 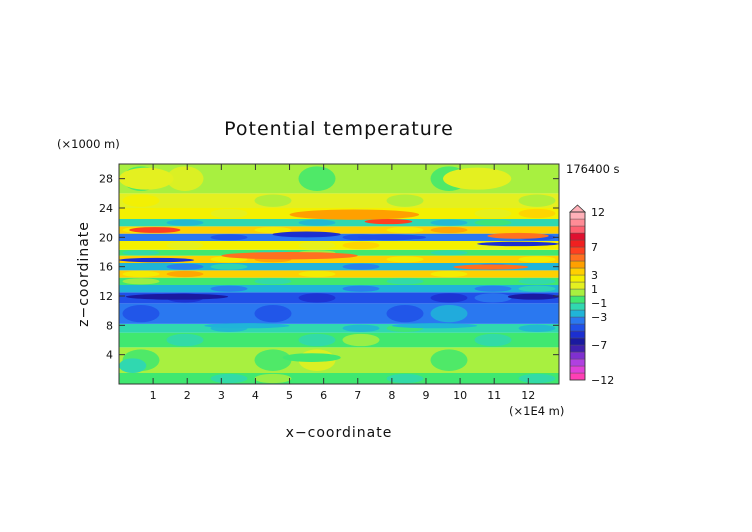 What do you see at coordinates (153, 395) in the screenshot?
I see `x-tick-label: 1` at bounding box center [153, 395].